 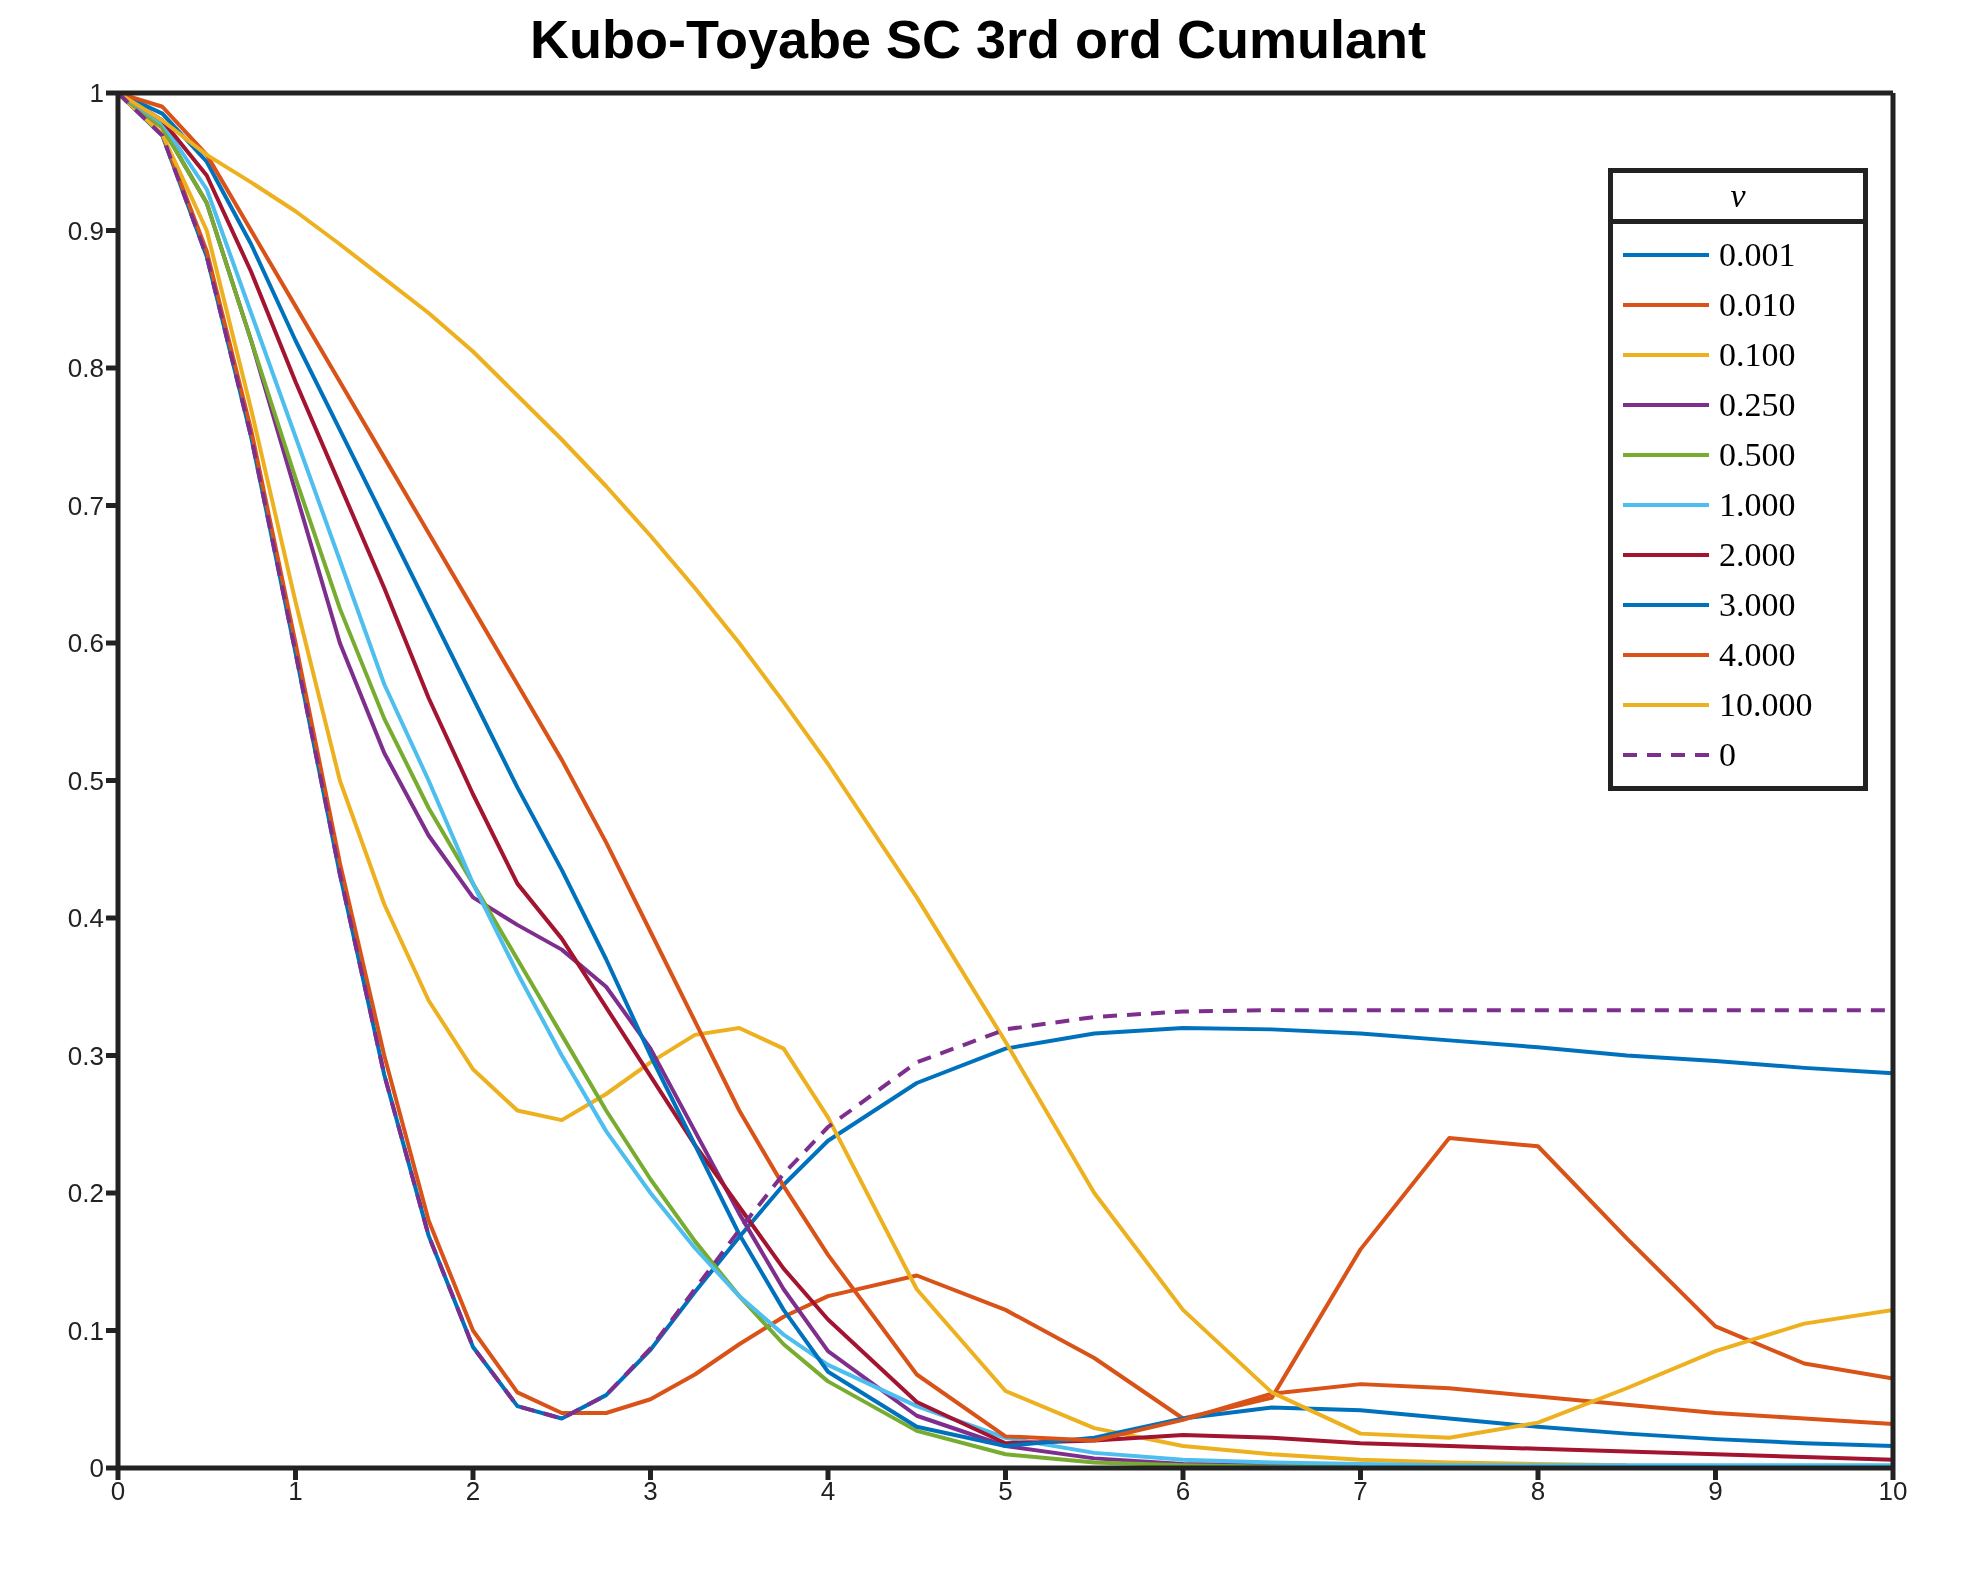 What do you see at coordinates (96, 93) in the screenshot?
I see `y-tick-label: 1` at bounding box center [96, 93].